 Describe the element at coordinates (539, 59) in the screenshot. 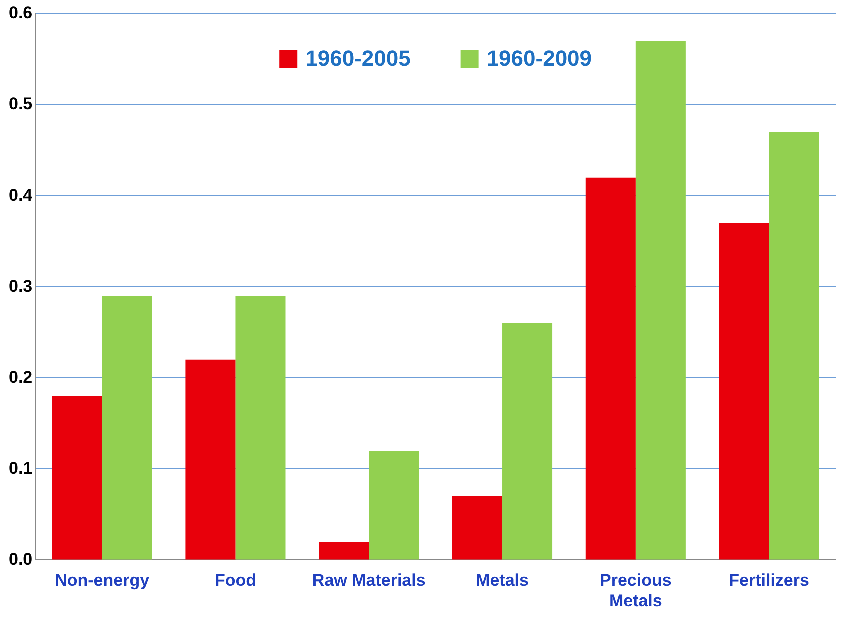

I see `legend-label: 1960-2009` at that location.